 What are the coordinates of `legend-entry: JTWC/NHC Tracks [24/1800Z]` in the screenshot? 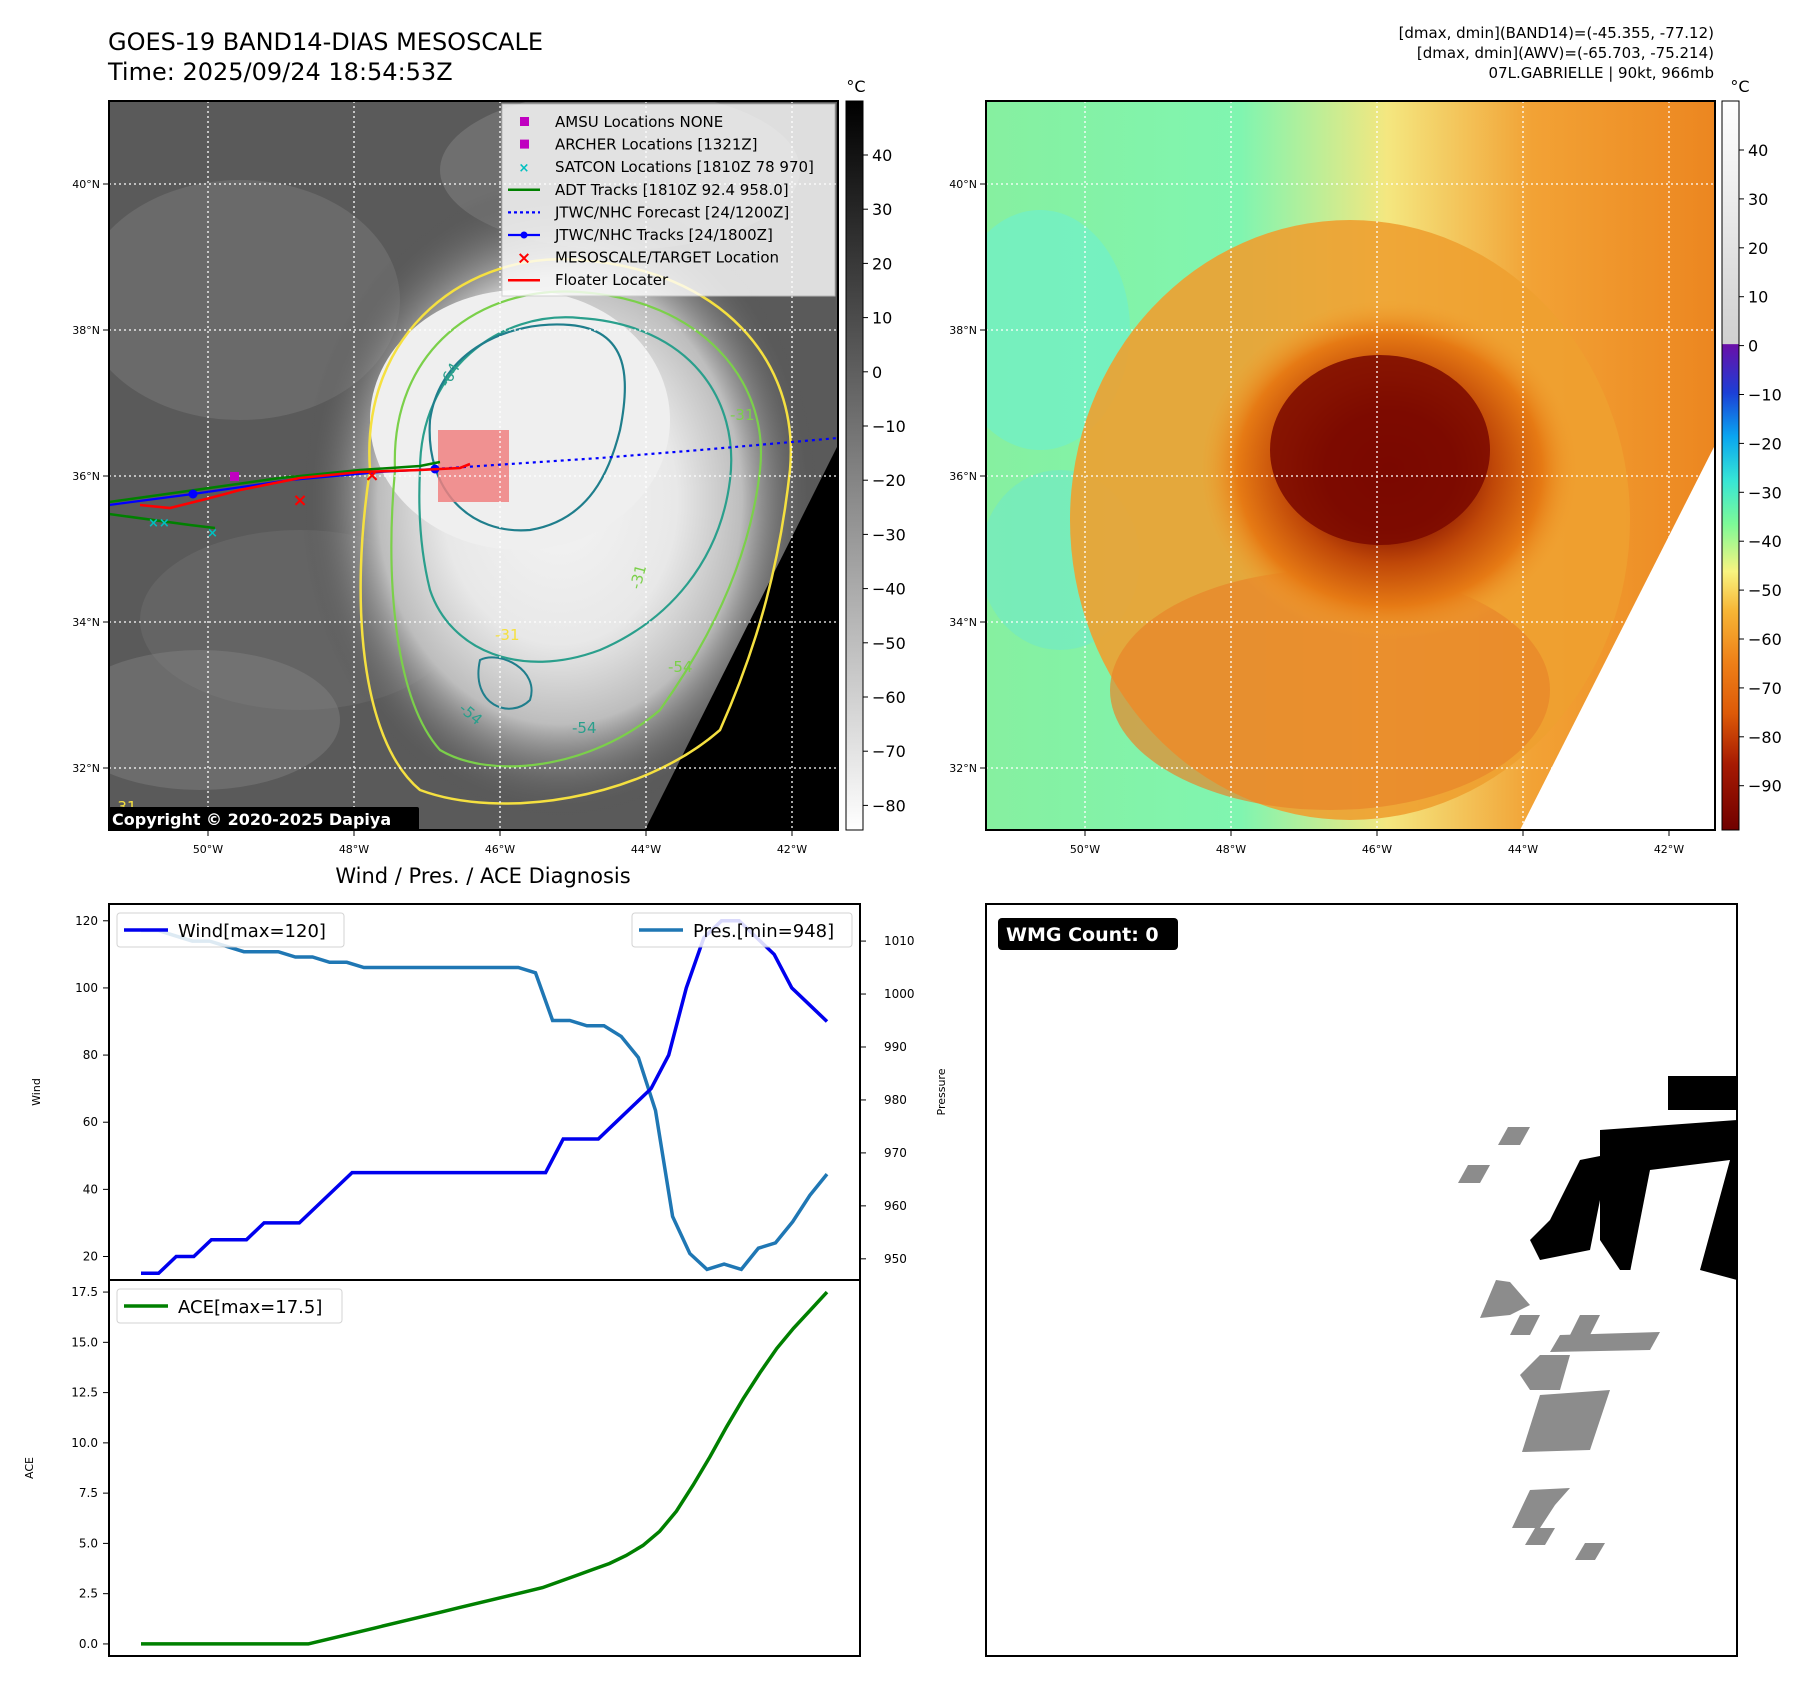 It's located at (640, 235).